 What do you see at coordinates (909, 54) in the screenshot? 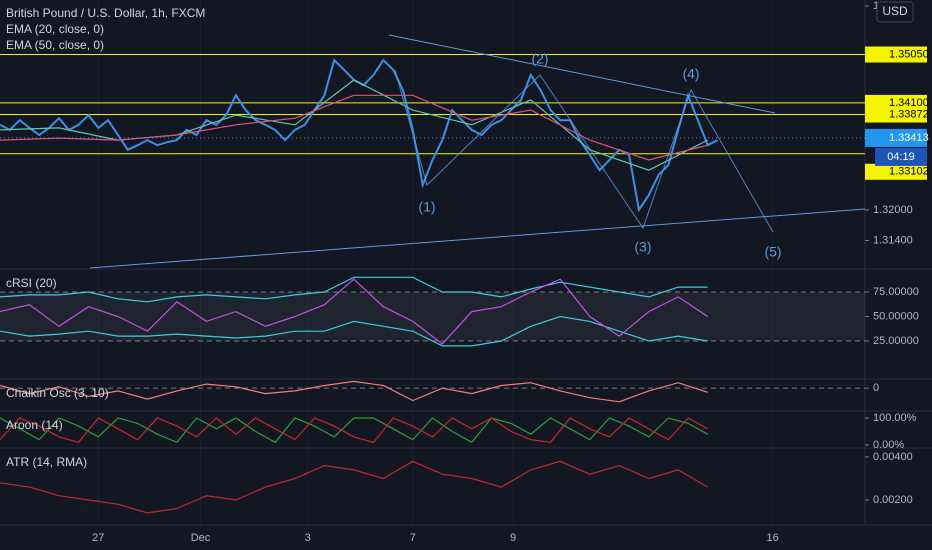
I see `level-label: 1.35050` at bounding box center [909, 54].